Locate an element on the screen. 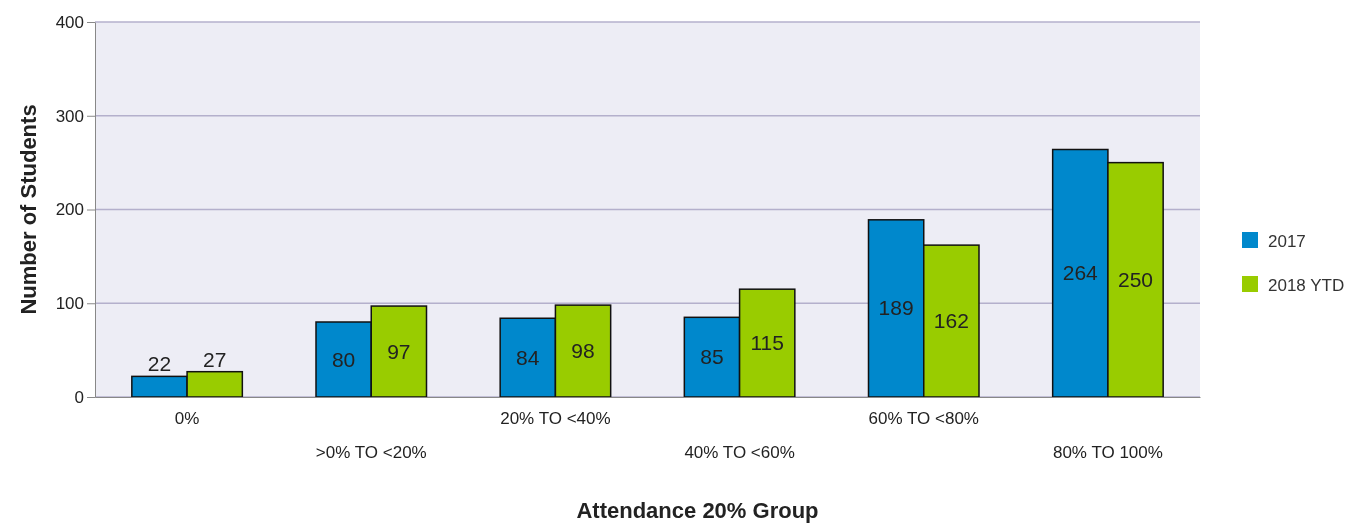  y-tick-label: 200 is located at coordinates (69, 210).